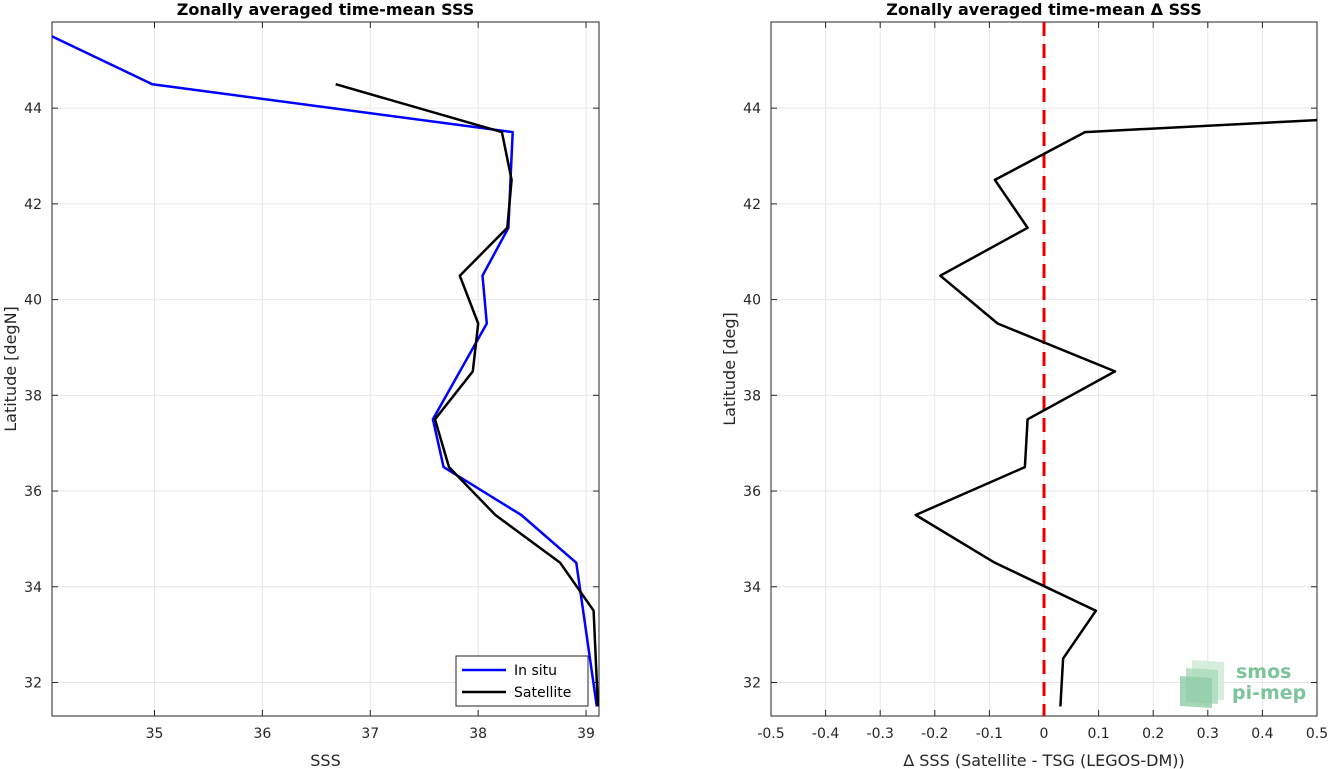 This screenshot has height=769, width=1330. Describe the element at coordinates (10, 369) in the screenshot. I see `y-axis-label: Latitude [degN]` at that location.